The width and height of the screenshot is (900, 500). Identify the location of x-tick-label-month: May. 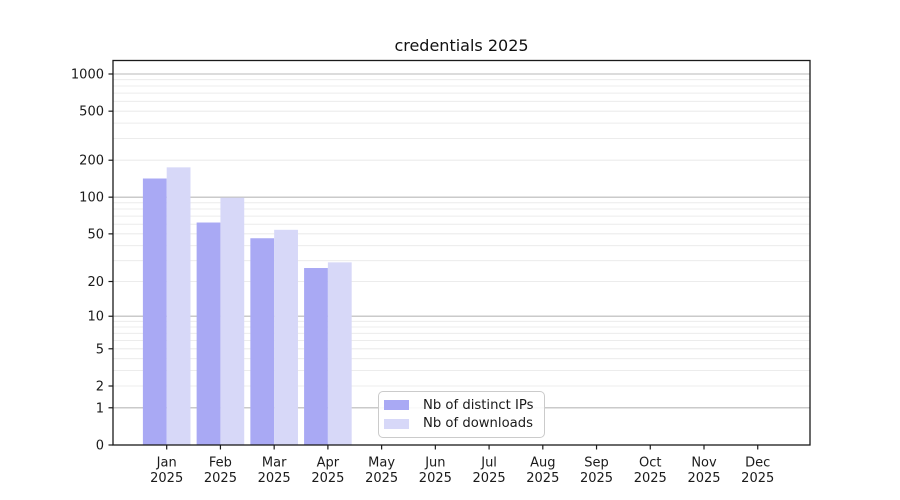
(381, 463).